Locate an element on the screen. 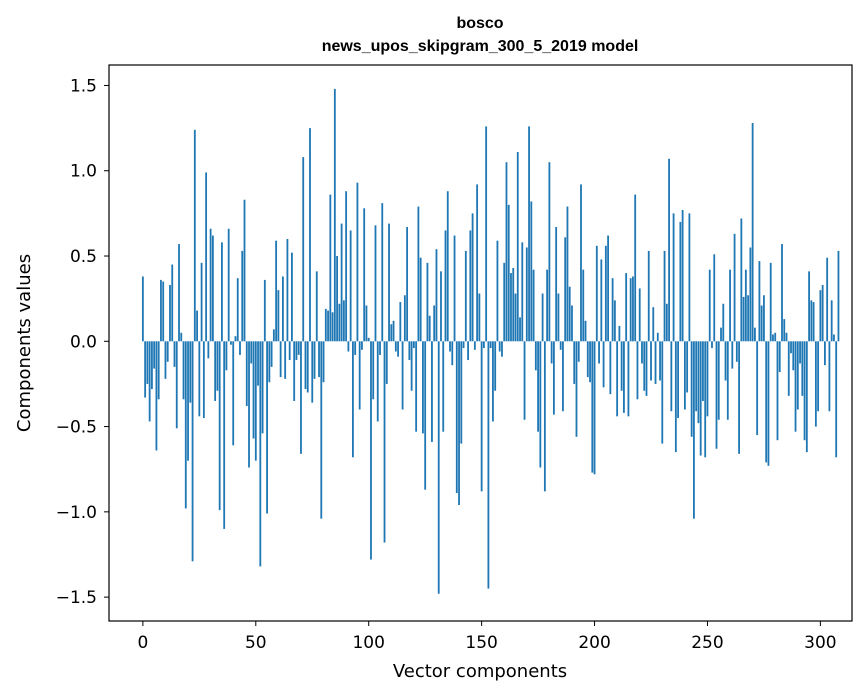 The height and width of the screenshot is (696, 867). y-tick-label: 0.0 is located at coordinates (83, 342).